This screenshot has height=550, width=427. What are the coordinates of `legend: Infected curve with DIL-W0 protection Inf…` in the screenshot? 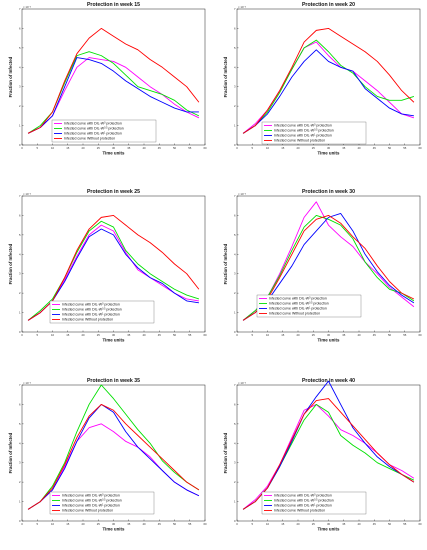 It's located at (102, 503).